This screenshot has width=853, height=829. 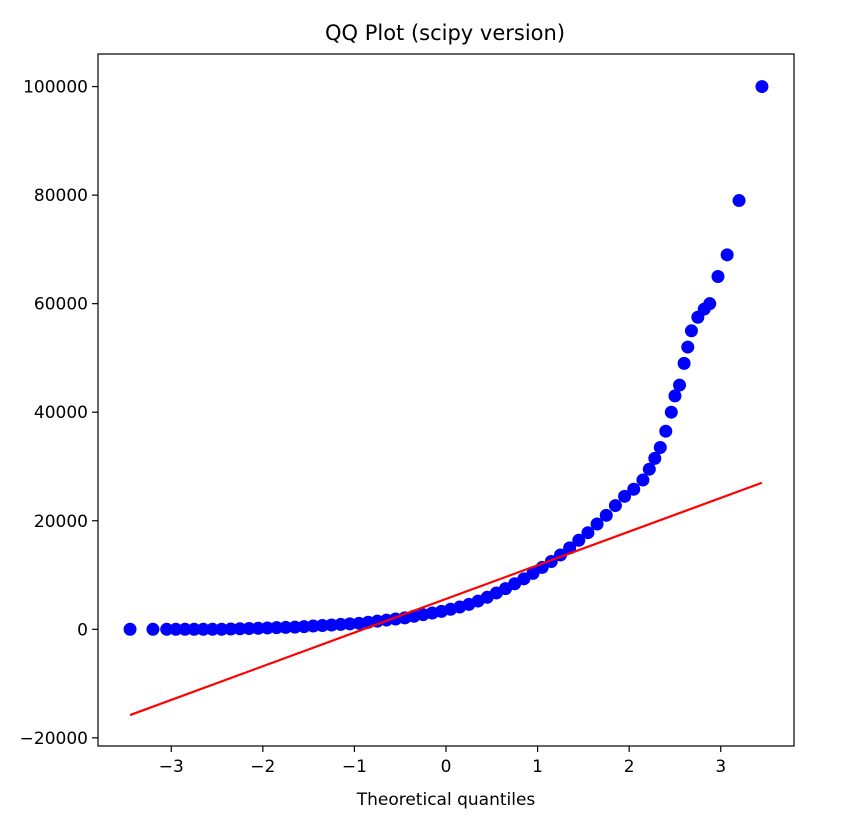 What do you see at coordinates (446, 800) in the screenshot?
I see `x-axis-label: Theoretical quantiles` at bounding box center [446, 800].